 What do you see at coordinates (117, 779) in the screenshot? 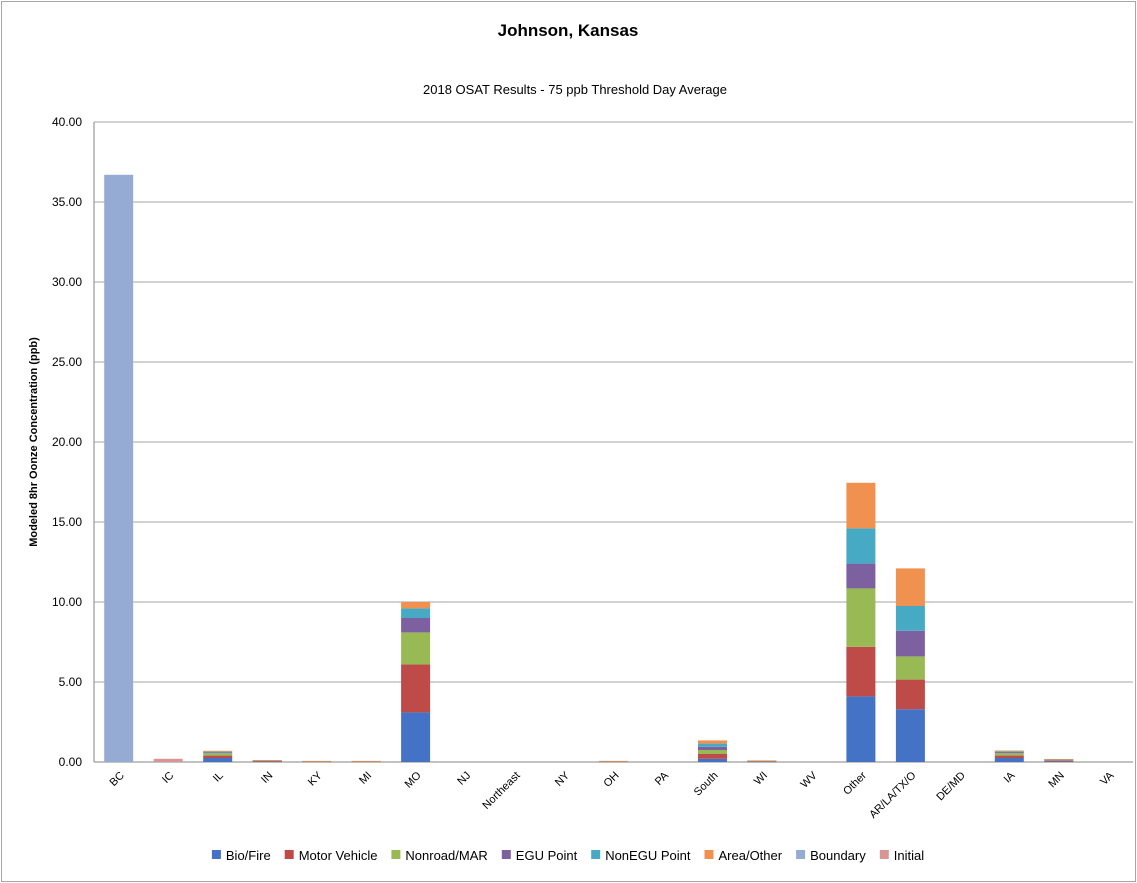
I see `x-tick-label: BC` at bounding box center [117, 779].